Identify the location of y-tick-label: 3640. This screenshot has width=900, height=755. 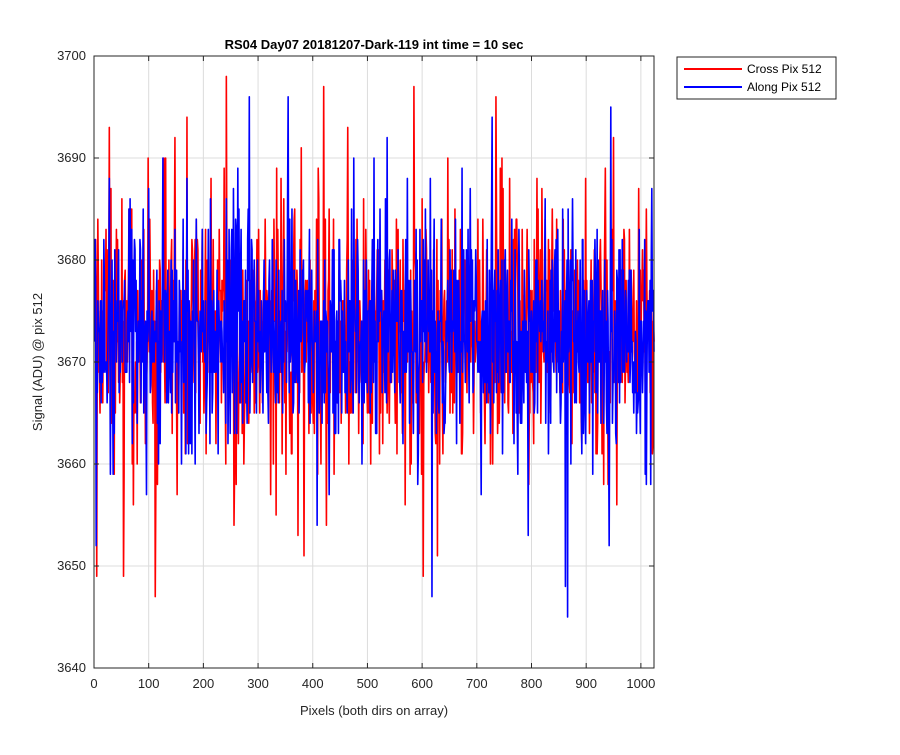
(71, 667).